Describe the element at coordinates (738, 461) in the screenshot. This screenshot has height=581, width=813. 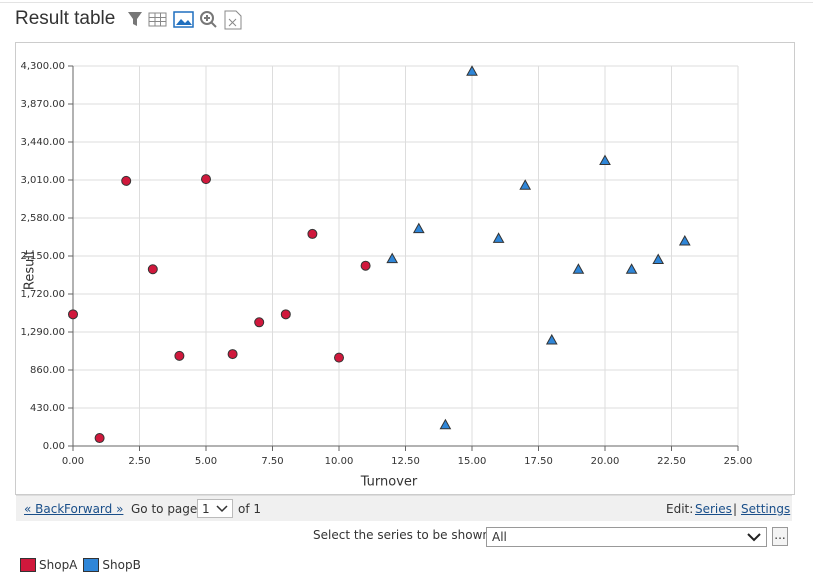
I see `x-tick-label: 25.00` at that location.